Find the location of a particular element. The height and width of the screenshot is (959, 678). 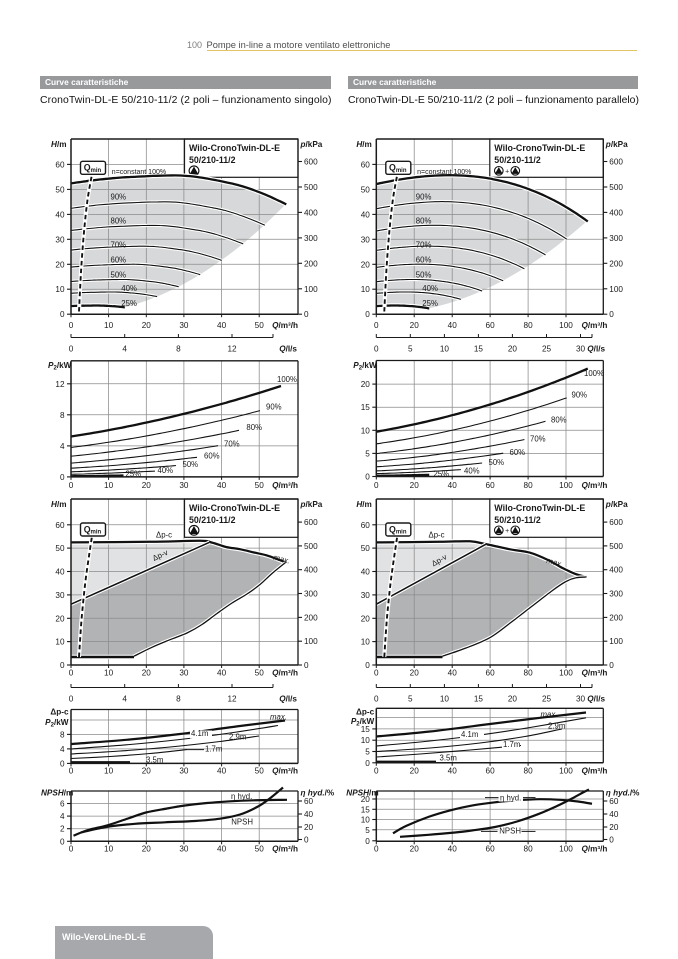

svg-text: n=constant 100% is located at coordinates (139, 172).